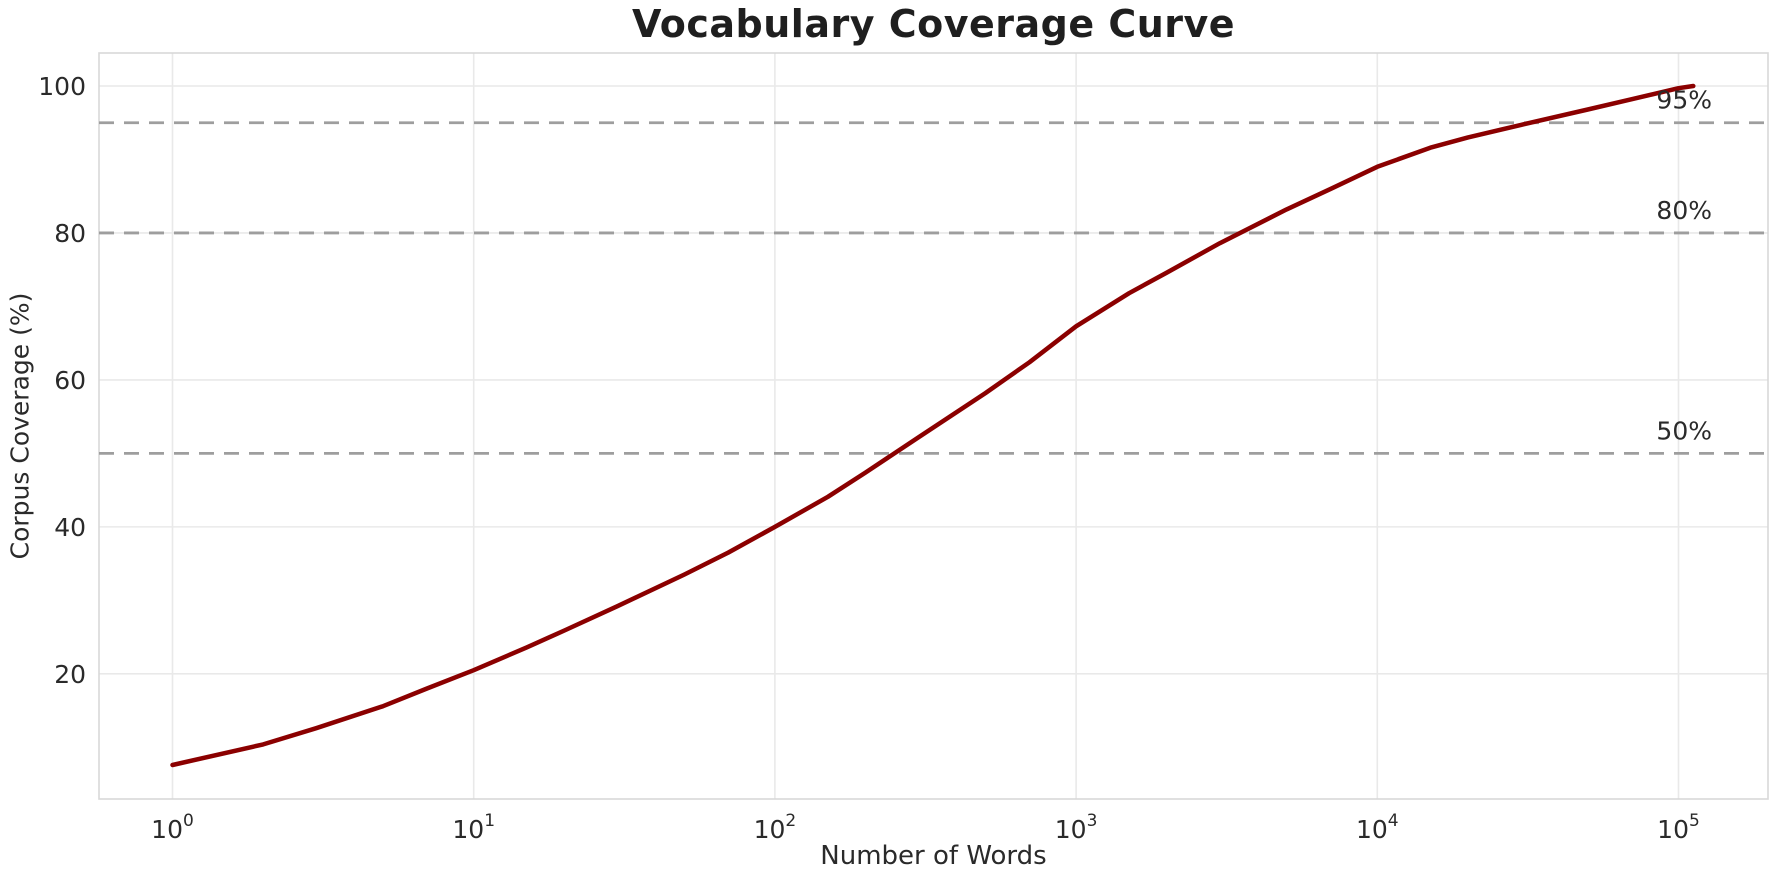 The image size is (1784, 883). What do you see at coordinates (62, 86) in the screenshot?
I see `y-tick-label: 100` at bounding box center [62, 86].